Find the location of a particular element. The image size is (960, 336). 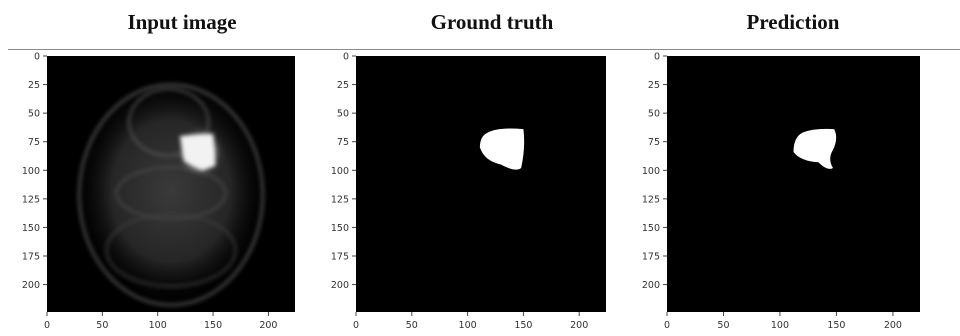

outer-contour is located at coordinates (171, 195).